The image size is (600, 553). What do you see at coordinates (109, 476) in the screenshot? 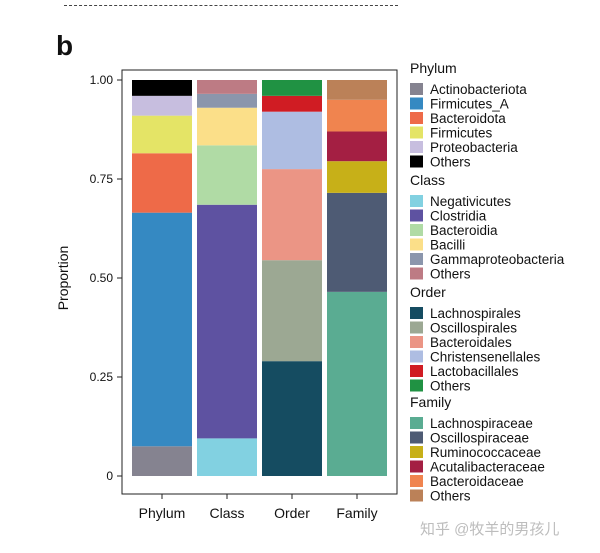
I see `y-tick-label: 0` at bounding box center [109, 476].